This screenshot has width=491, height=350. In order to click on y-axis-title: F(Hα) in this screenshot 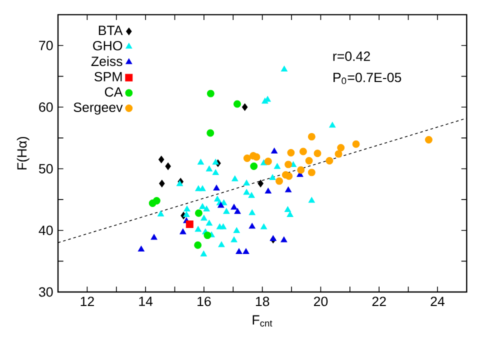, I will do `click(23, 153)`.